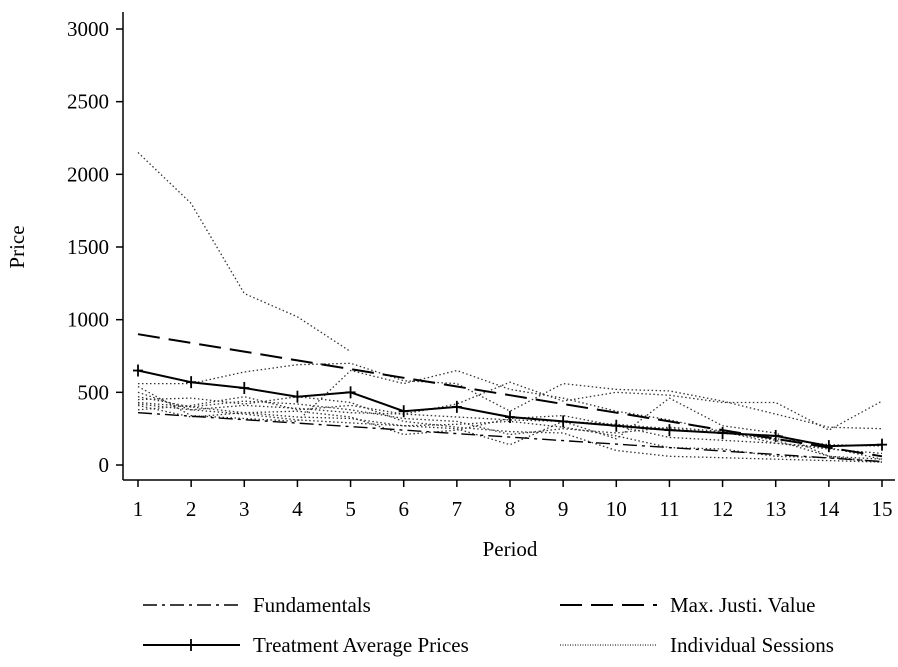 This screenshot has width=898, height=667. What do you see at coordinates (312, 605) in the screenshot?
I see `legend-label: Fundamentals` at bounding box center [312, 605].